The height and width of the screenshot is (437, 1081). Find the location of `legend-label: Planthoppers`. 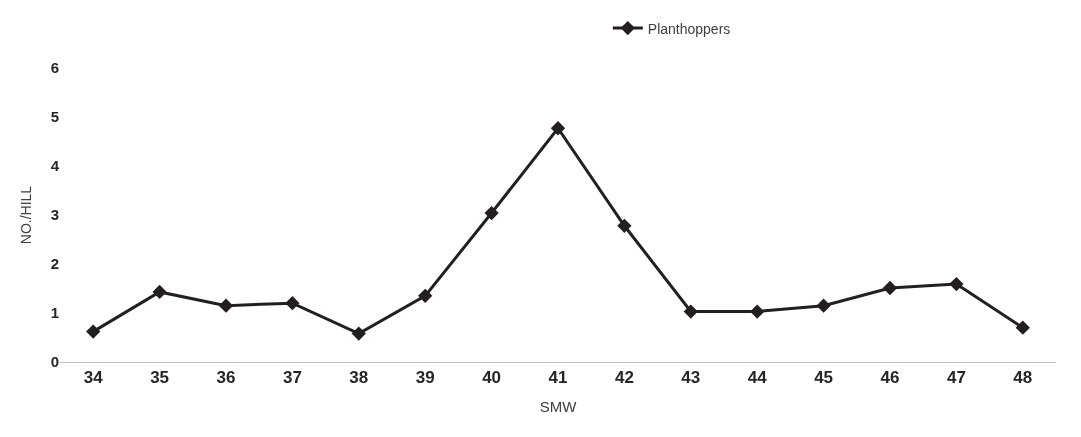

legend-label: Planthoppers is located at coordinates (689, 28).